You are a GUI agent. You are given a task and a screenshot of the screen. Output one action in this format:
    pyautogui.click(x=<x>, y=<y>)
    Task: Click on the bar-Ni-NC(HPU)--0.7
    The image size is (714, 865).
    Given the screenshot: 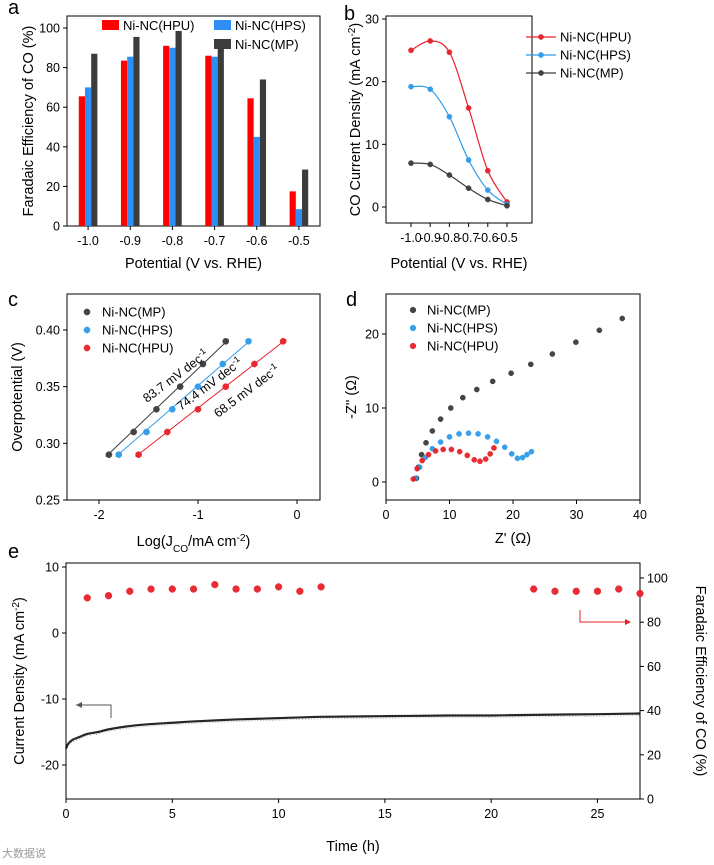 What is the action you would take?
    pyautogui.click(x=208, y=140)
    